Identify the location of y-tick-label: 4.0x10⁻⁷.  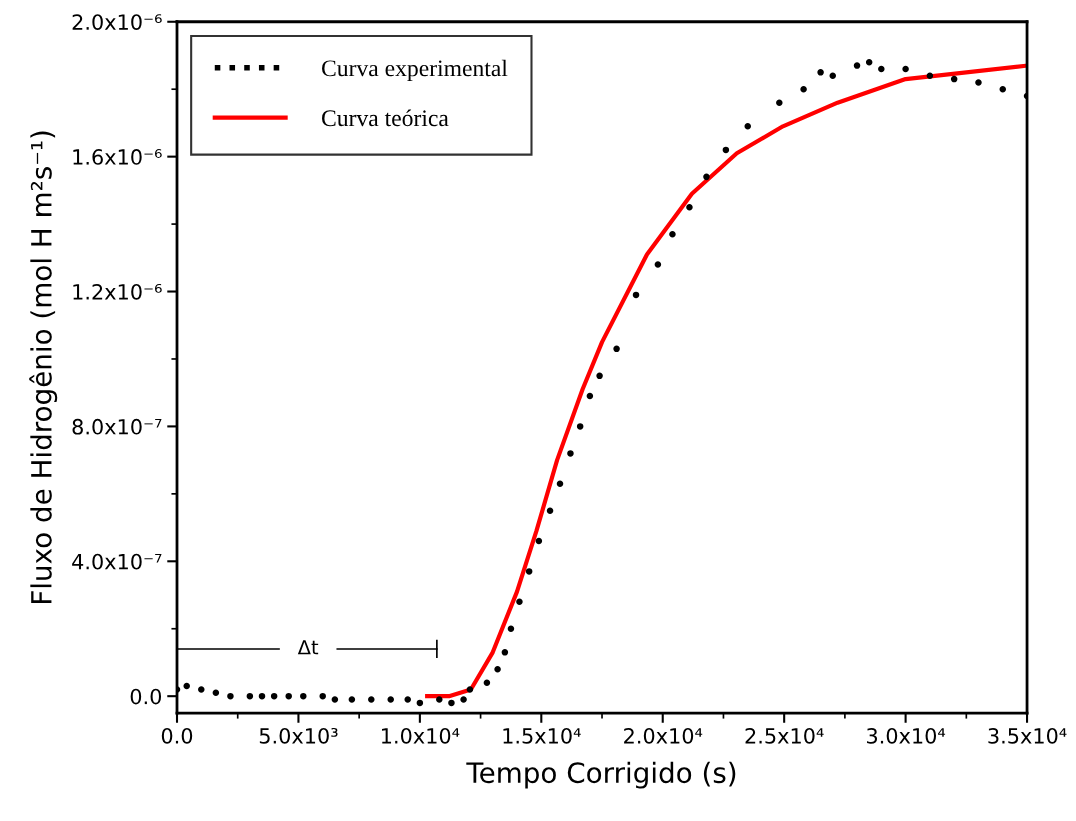
(117, 561).